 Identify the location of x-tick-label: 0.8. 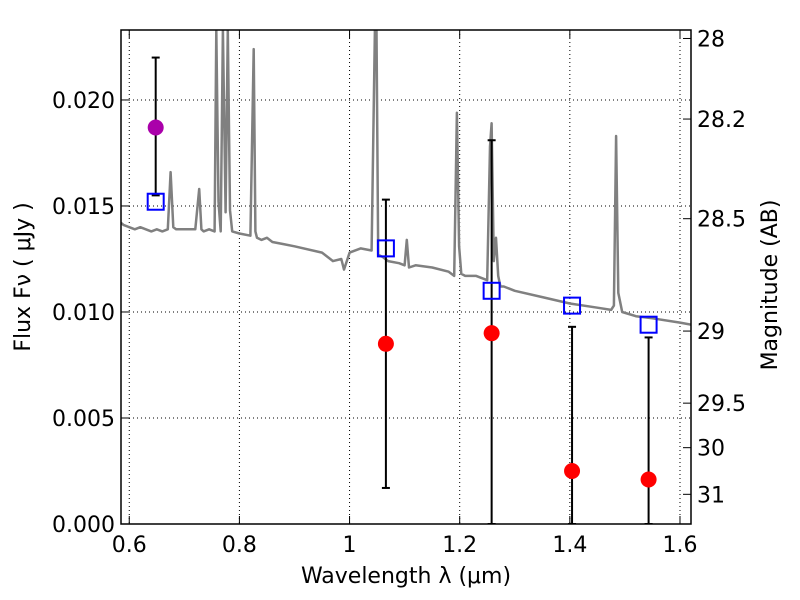
(239, 545).